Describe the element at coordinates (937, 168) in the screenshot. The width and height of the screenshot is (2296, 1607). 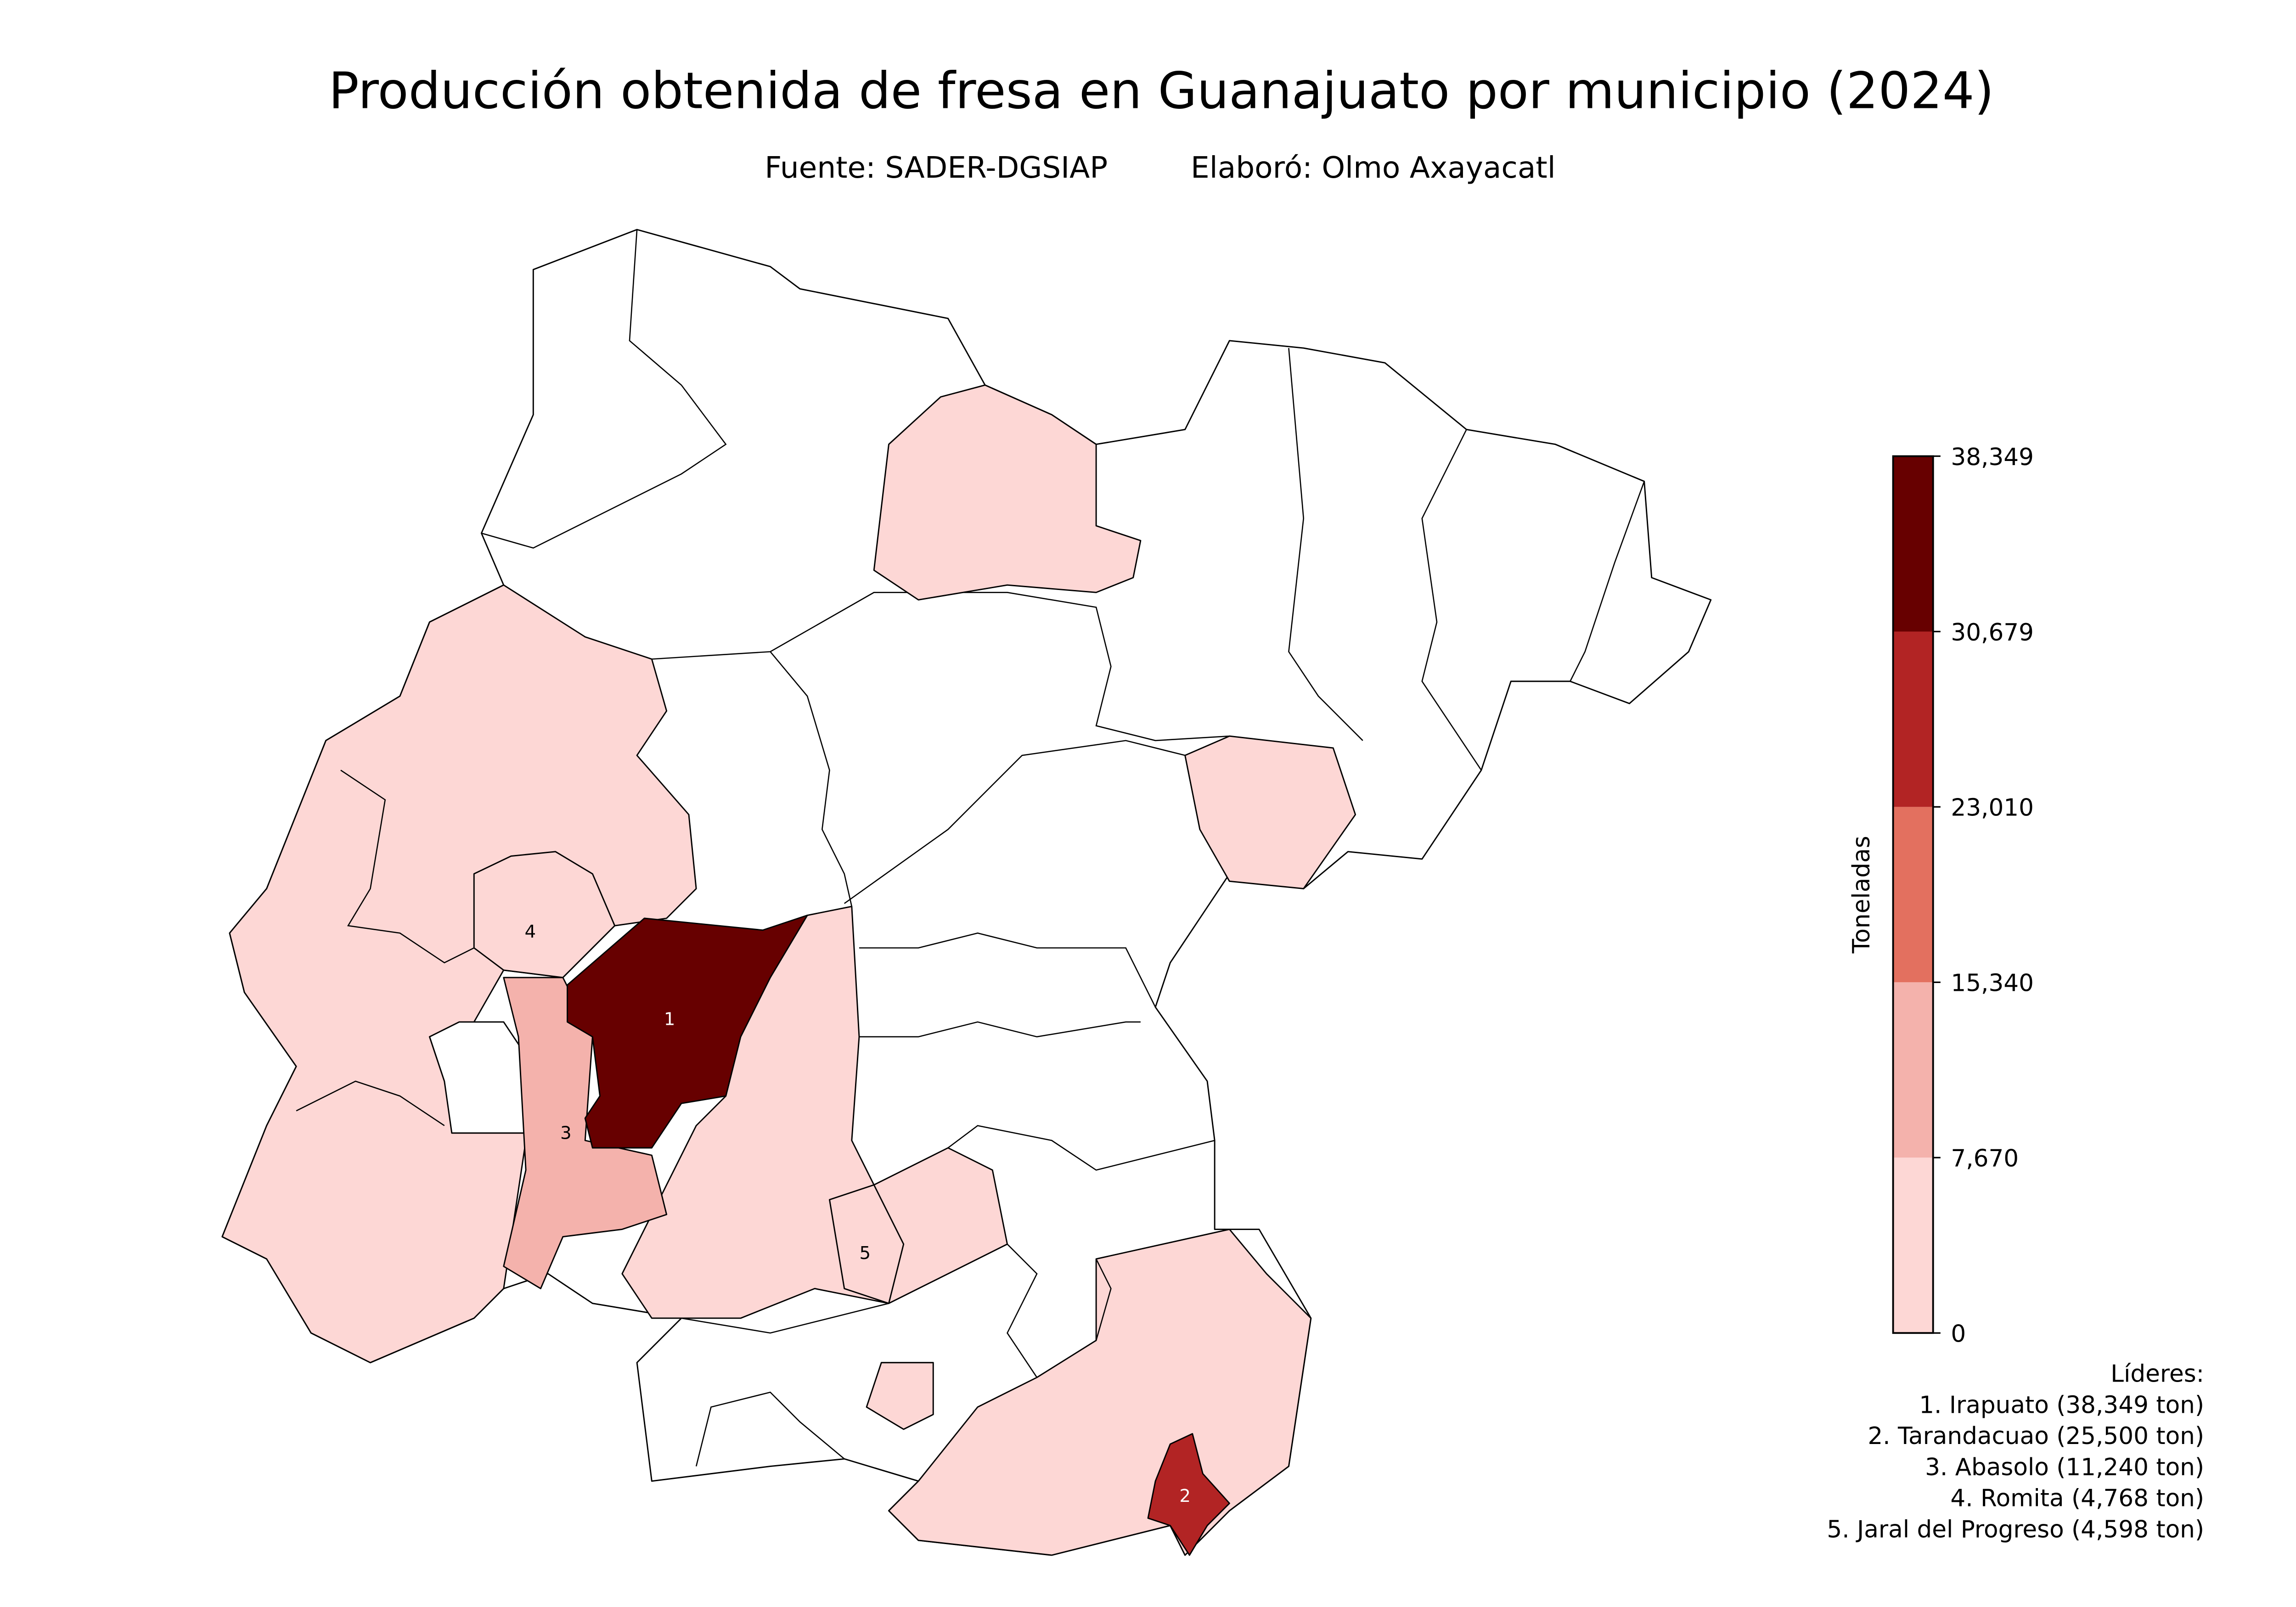
I see `map-subtitle: Fuente: SADER-DGSIAP` at that location.